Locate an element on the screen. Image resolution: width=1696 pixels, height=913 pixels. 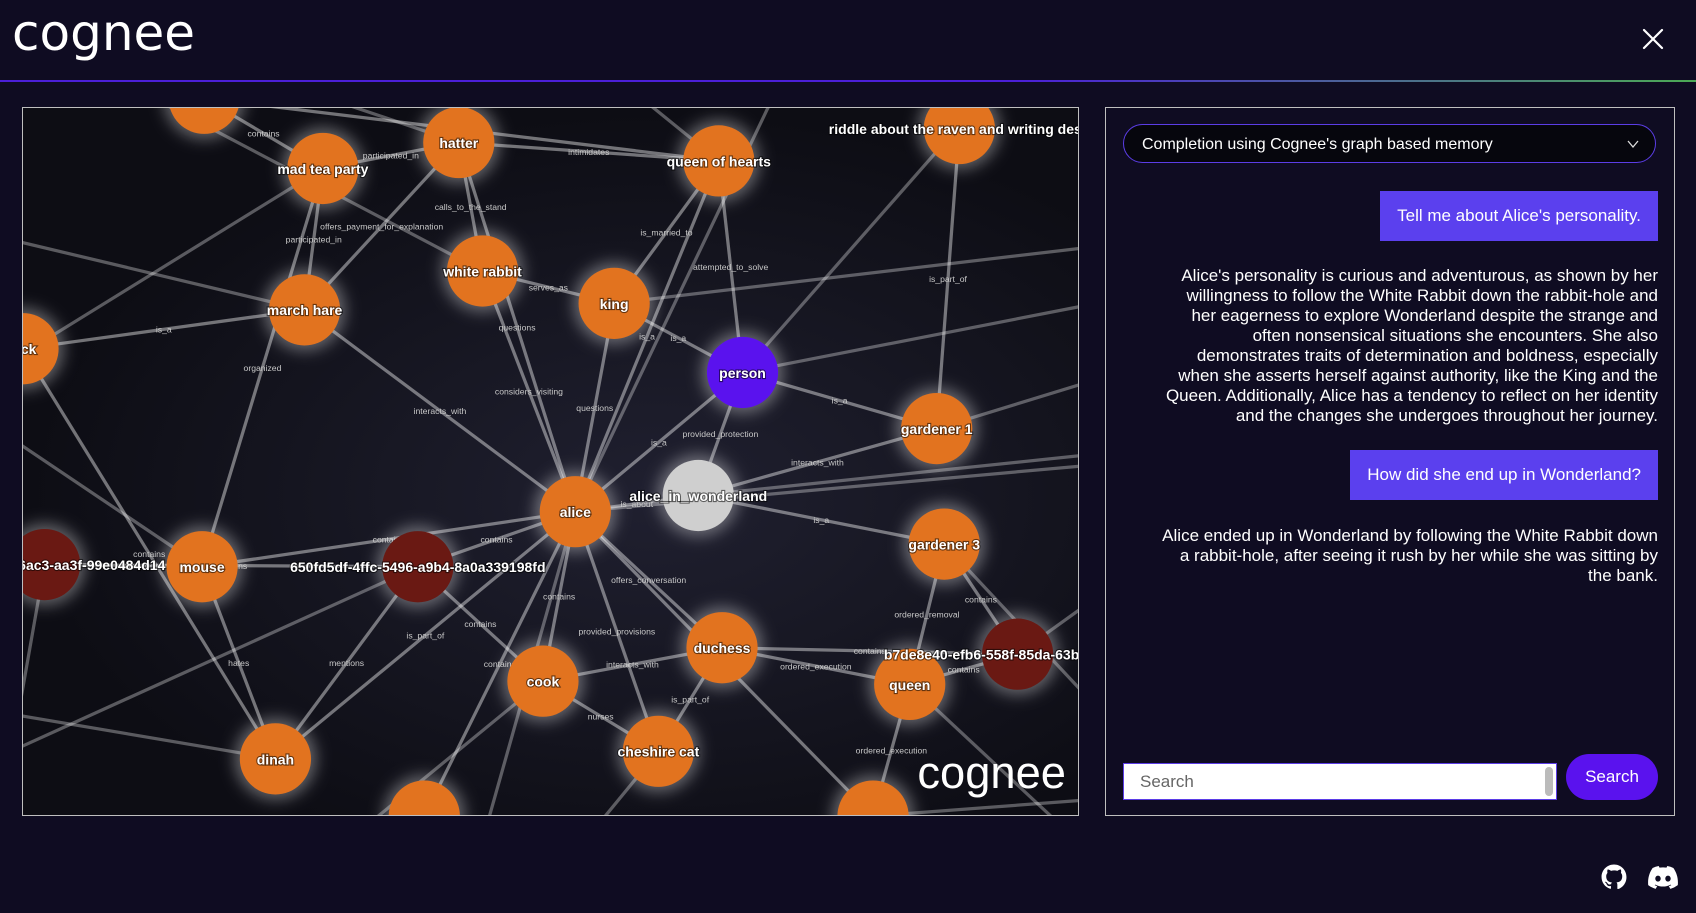
node-label: cook is located at coordinates (543, 682).